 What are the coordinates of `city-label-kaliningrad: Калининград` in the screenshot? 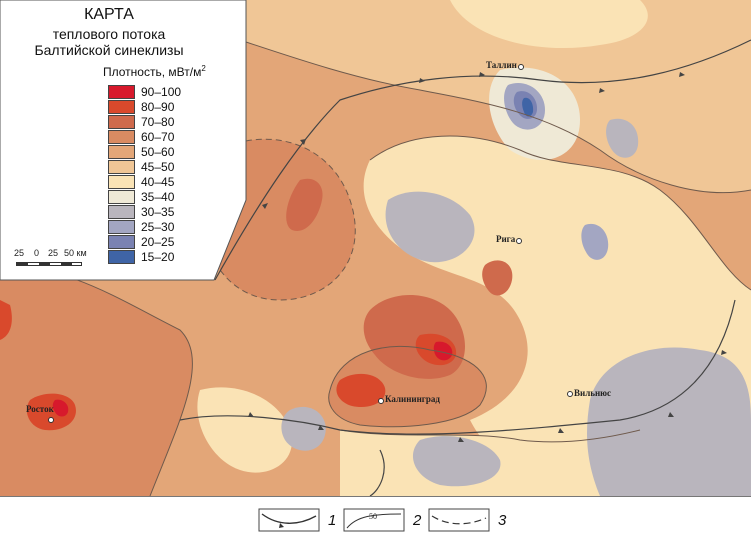 It's located at (412, 399).